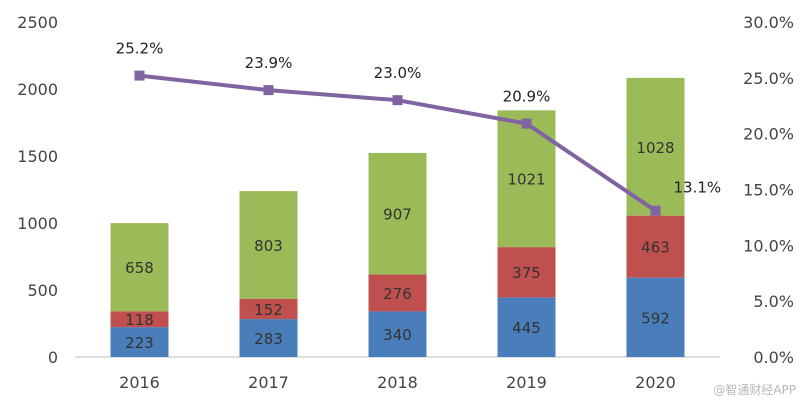  I want to click on bar-value-label: 283, so click(268, 339).